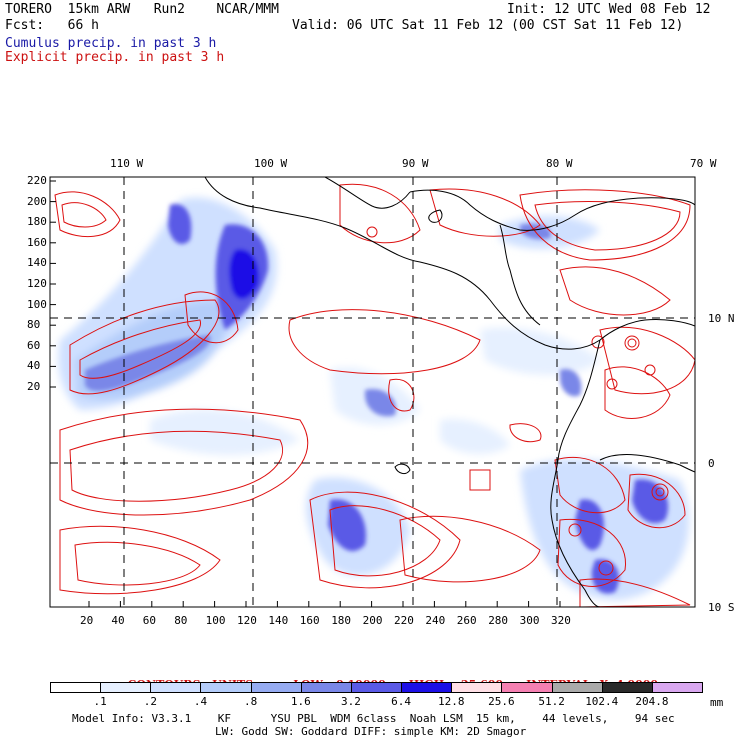  I want to click on colorbar-label: 51.2, so click(551, 701).